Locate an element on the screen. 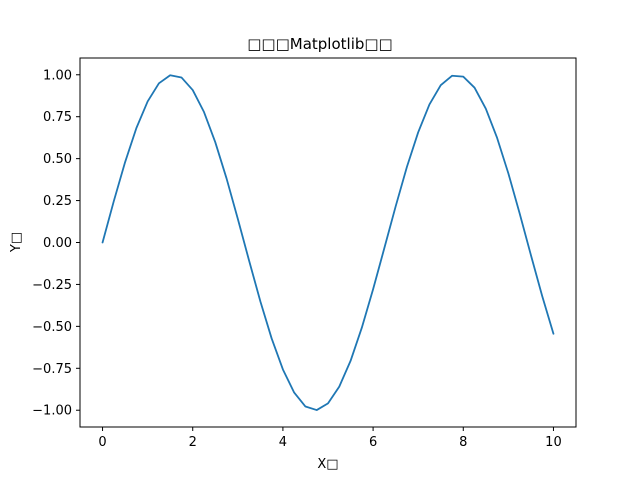 The width and height of the screenshot is (640, 480). x-tick-label: 8 is located at coordinates (463, 442).